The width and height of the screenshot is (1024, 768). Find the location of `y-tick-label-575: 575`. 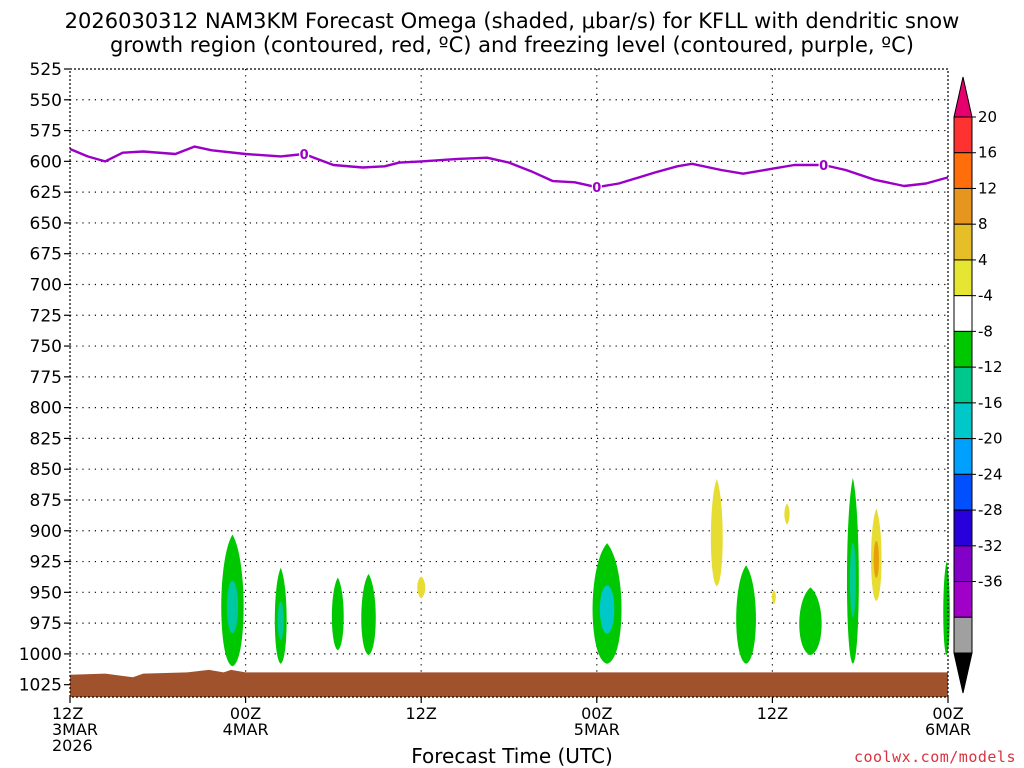

y-tick-label-575: 575 is located at coordinates (46, 132).